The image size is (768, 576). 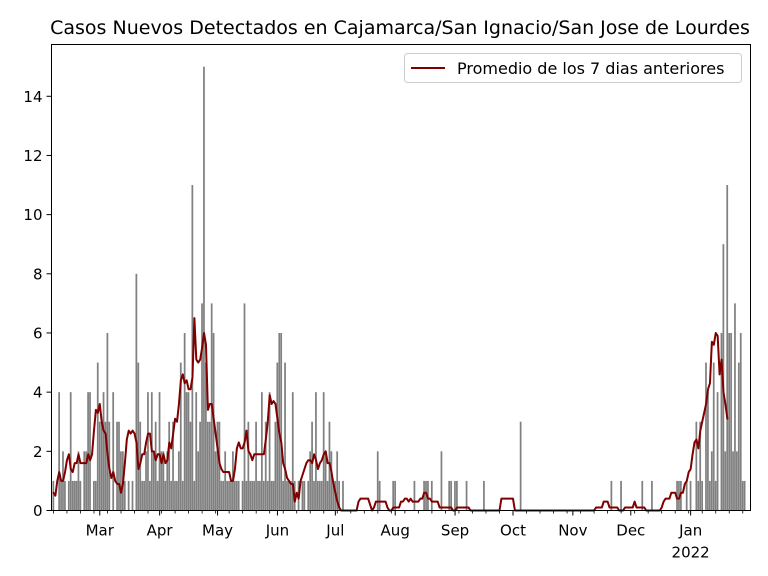 What do you see at coordinates (455, 531) in the screenshot?
I see `x-tick-label-sep: Sep` at bounding box center [455, 531].